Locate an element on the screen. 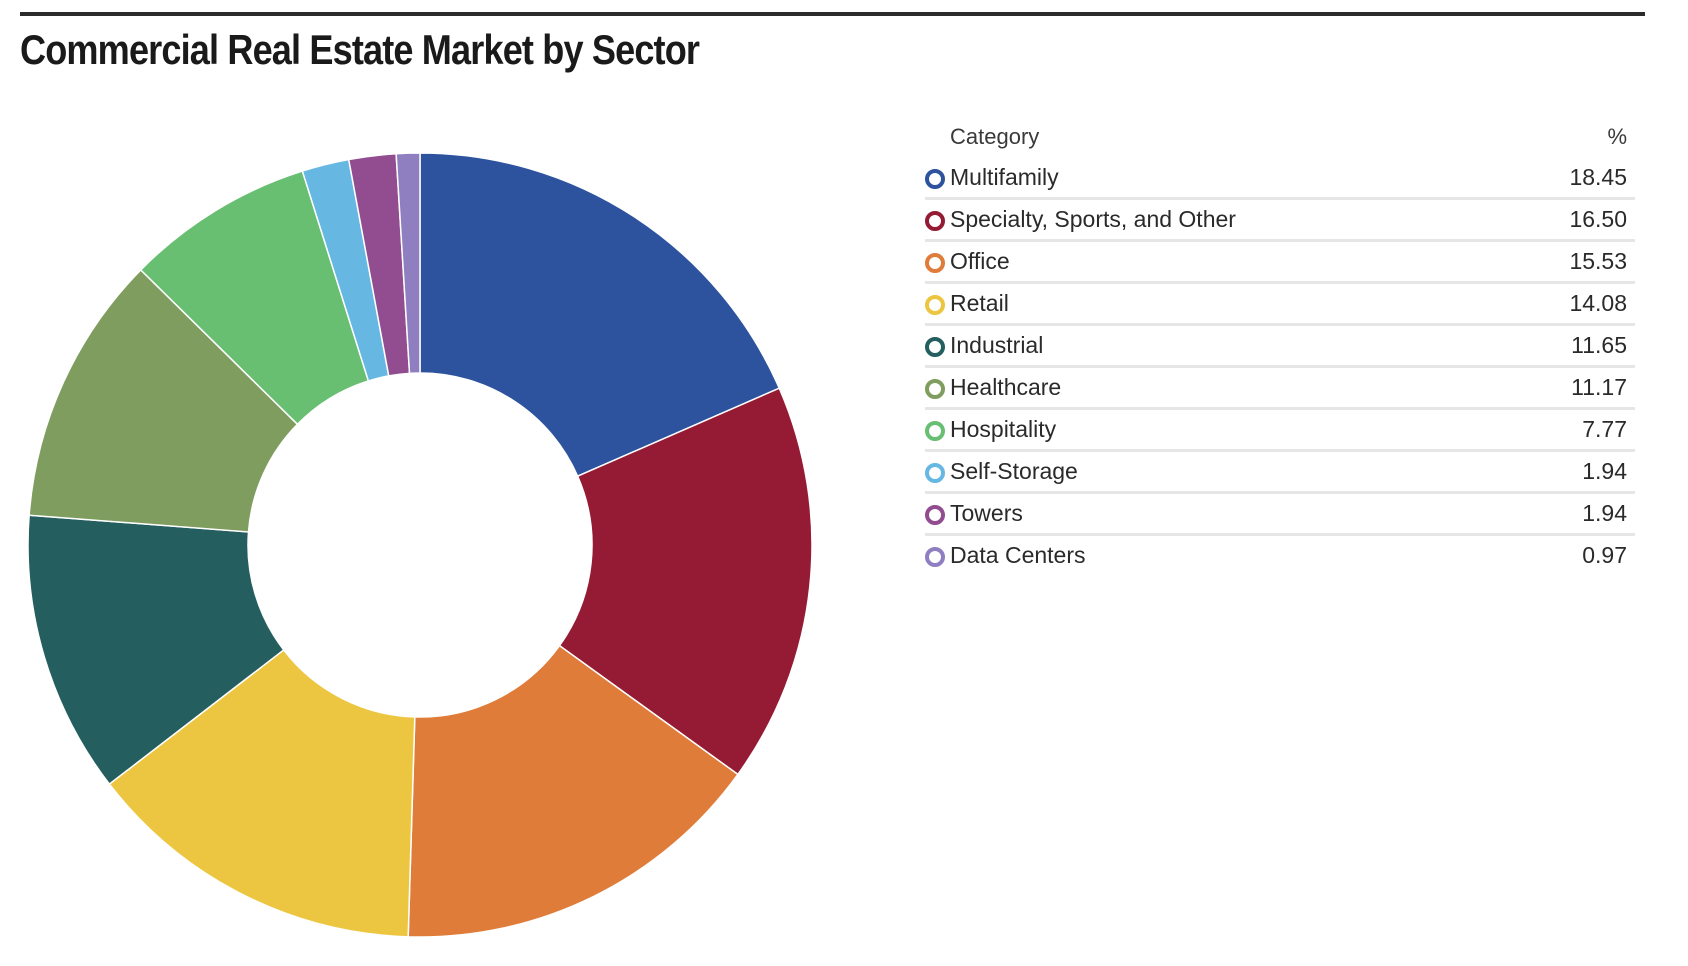 The image size is (1688, 966). top-rule is located at coordinates (832, 14).